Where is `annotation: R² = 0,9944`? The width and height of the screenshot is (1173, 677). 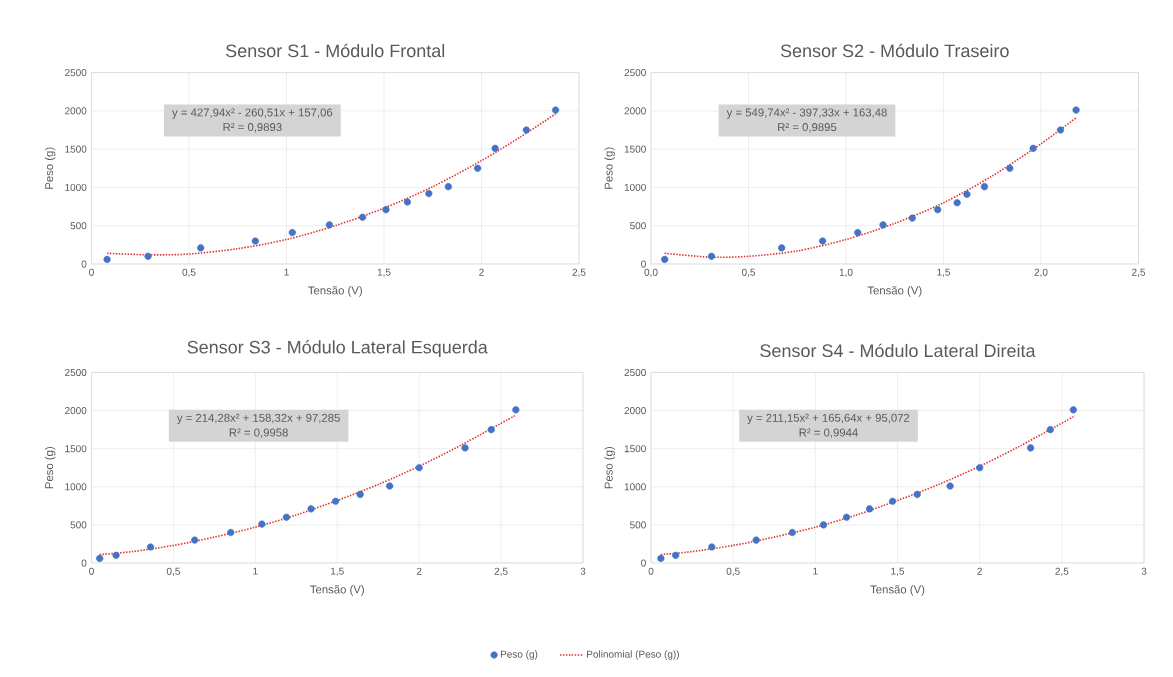
annotation: R² = 0,9944 is located at coordinates (828, 433).